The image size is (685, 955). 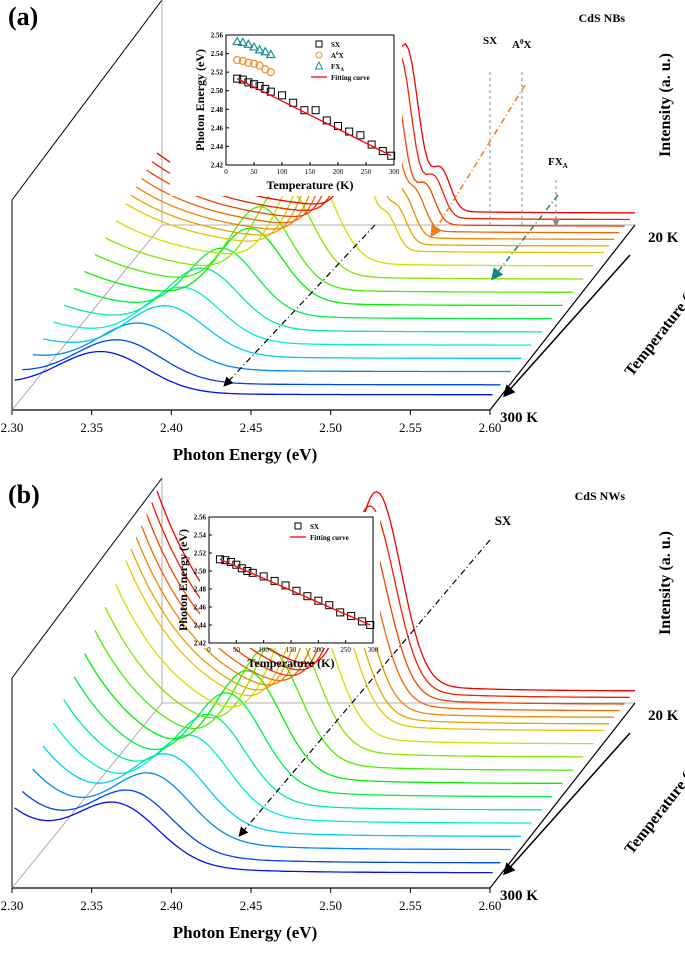 I want to click on legend-label-base: FX, so click(x=335, y=67).